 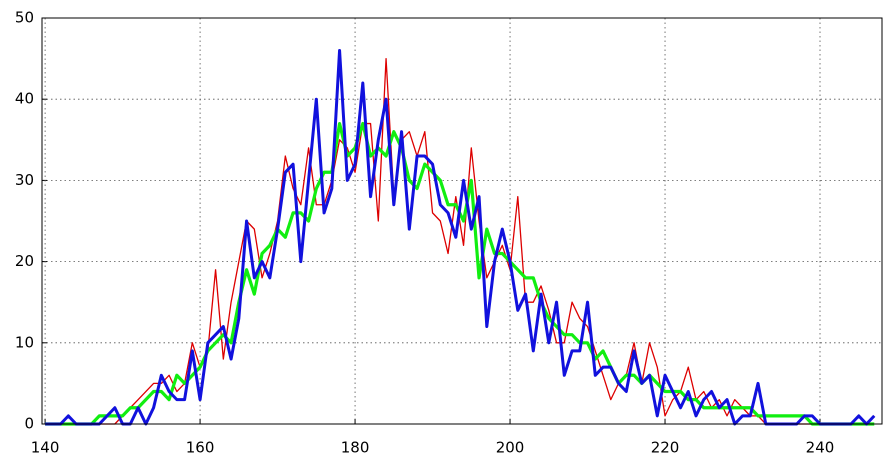 What do you see at coordinates (24, 18) in the screenshot?
I see `y-tick-label: 50` at bounding box center [24, 18].